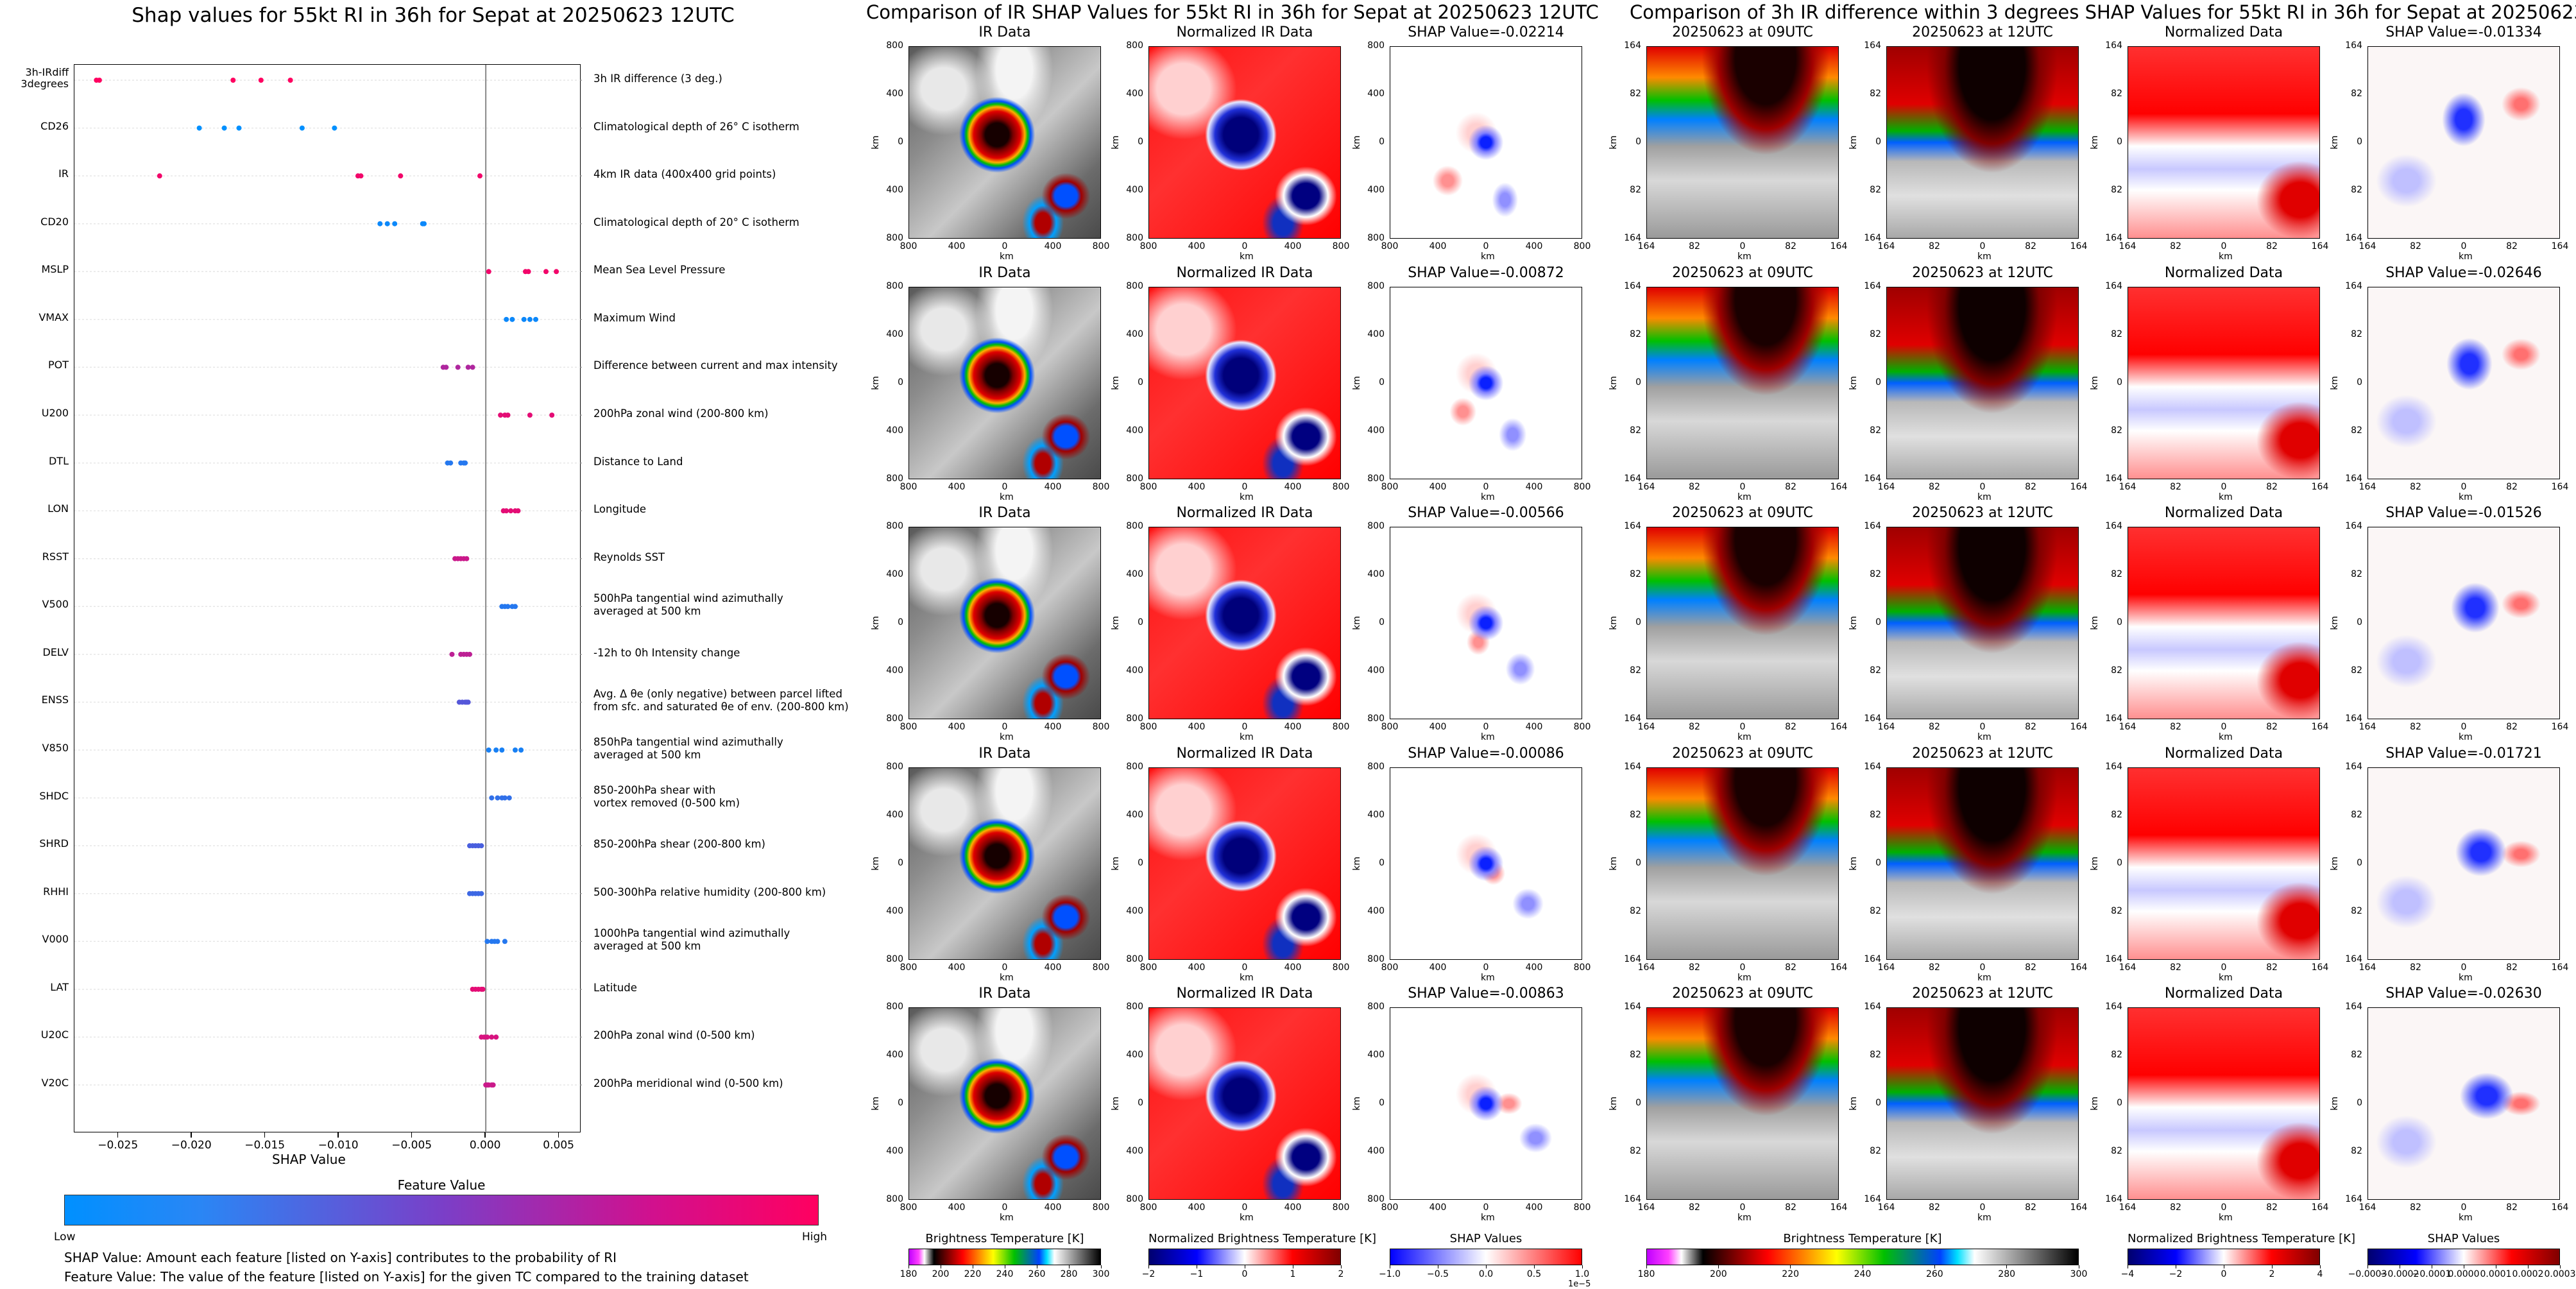 This screenshot has width=2576, height=1289. What do you see at coordinates (1982, 131) in the screenshot?
I see `ir-12utc-panel: 20250623 at 12UTC` at bounding box center [1982, 131].